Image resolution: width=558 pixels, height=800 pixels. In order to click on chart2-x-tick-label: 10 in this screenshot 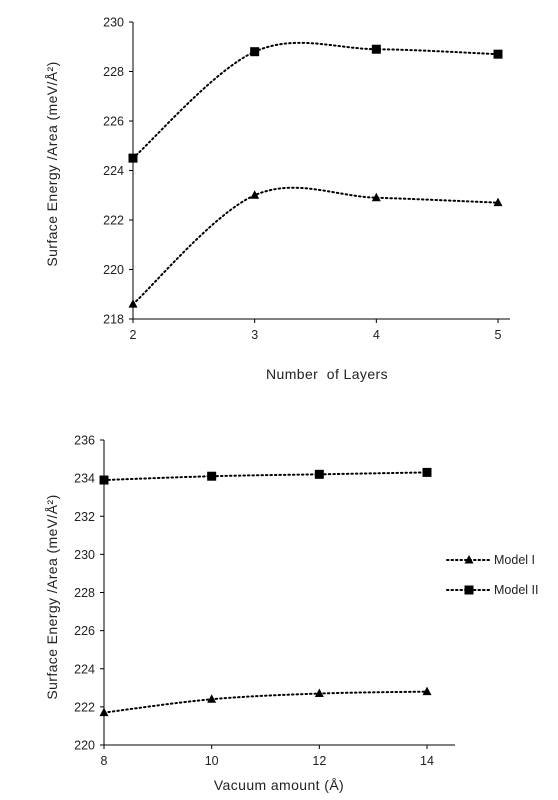, I will do `click(212, 761)`.